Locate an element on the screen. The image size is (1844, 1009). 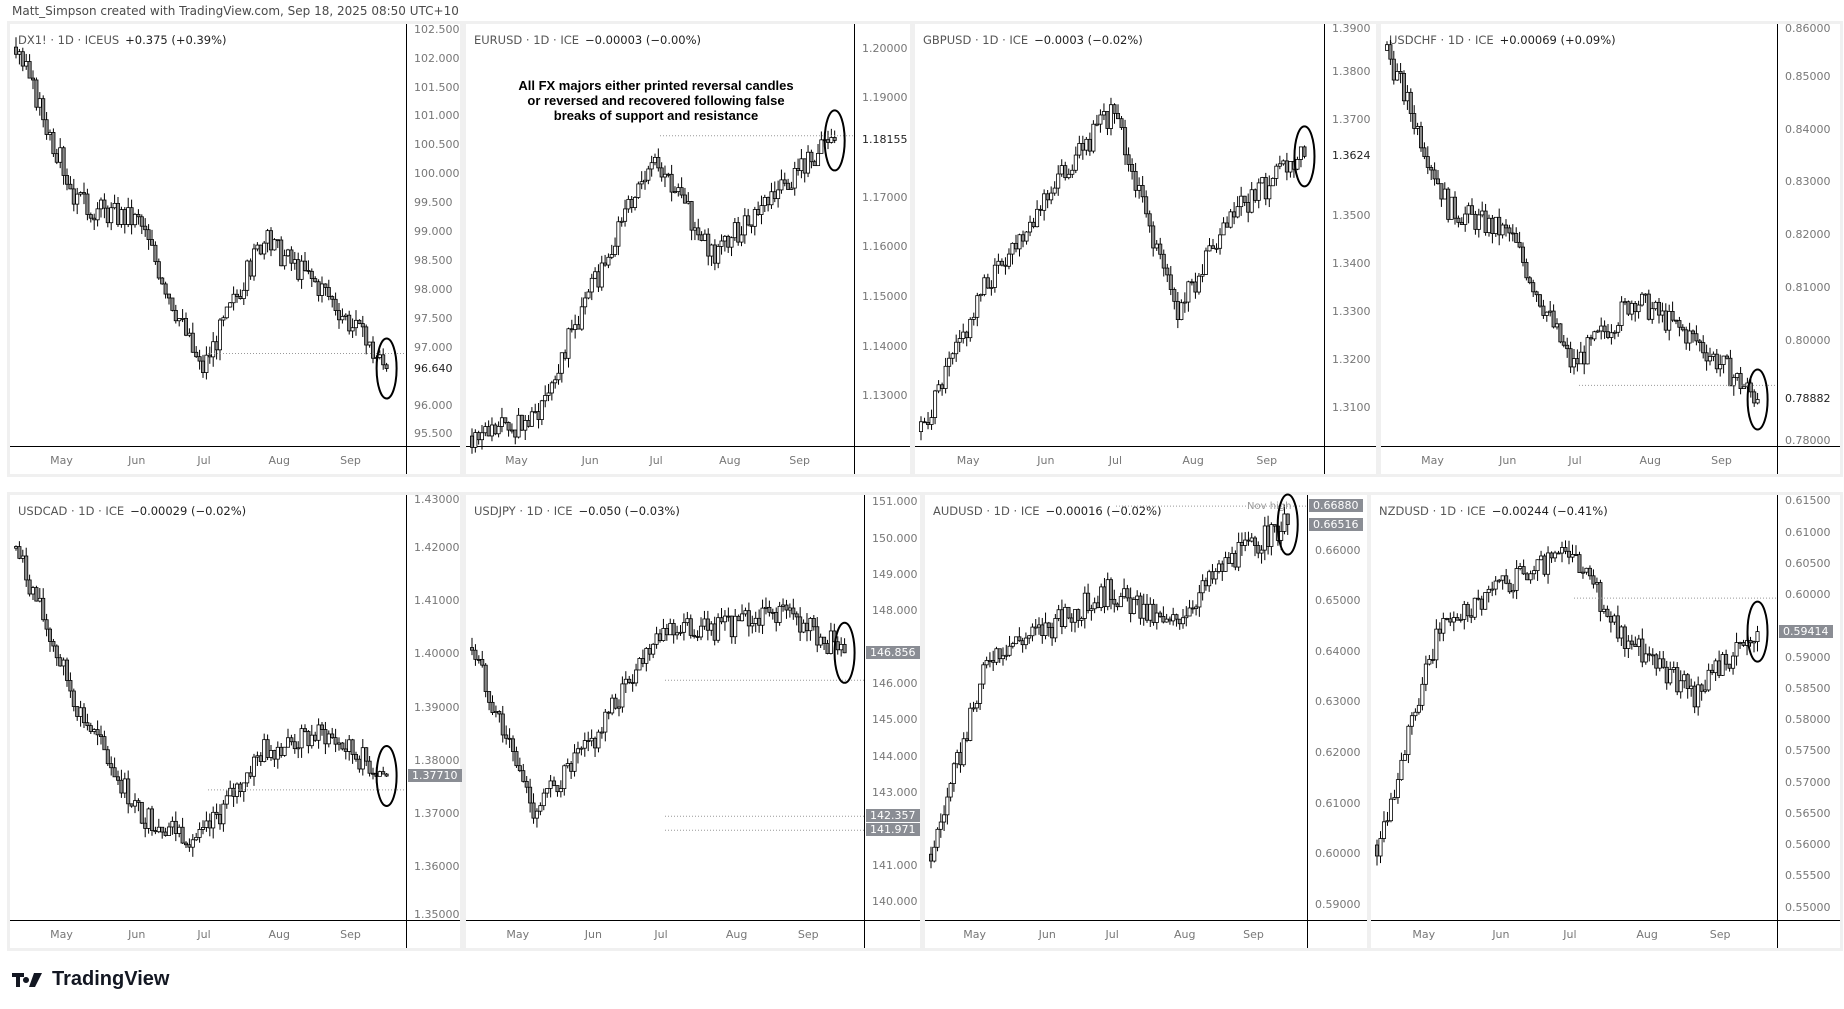
price-tick: 1.43000 is located at coordinates (437, 499).